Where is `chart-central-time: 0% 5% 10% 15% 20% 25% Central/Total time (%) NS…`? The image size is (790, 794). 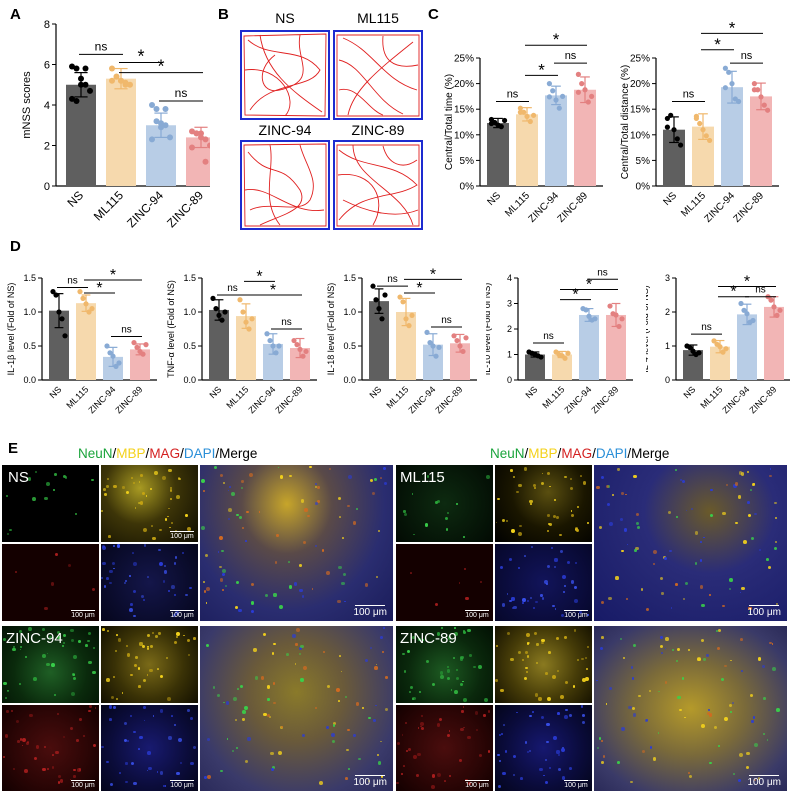
chart-central-time: 0% 5% 10% 15% 20% 25% Central/Total time (%) NS… is located at coordinates (523, 127).